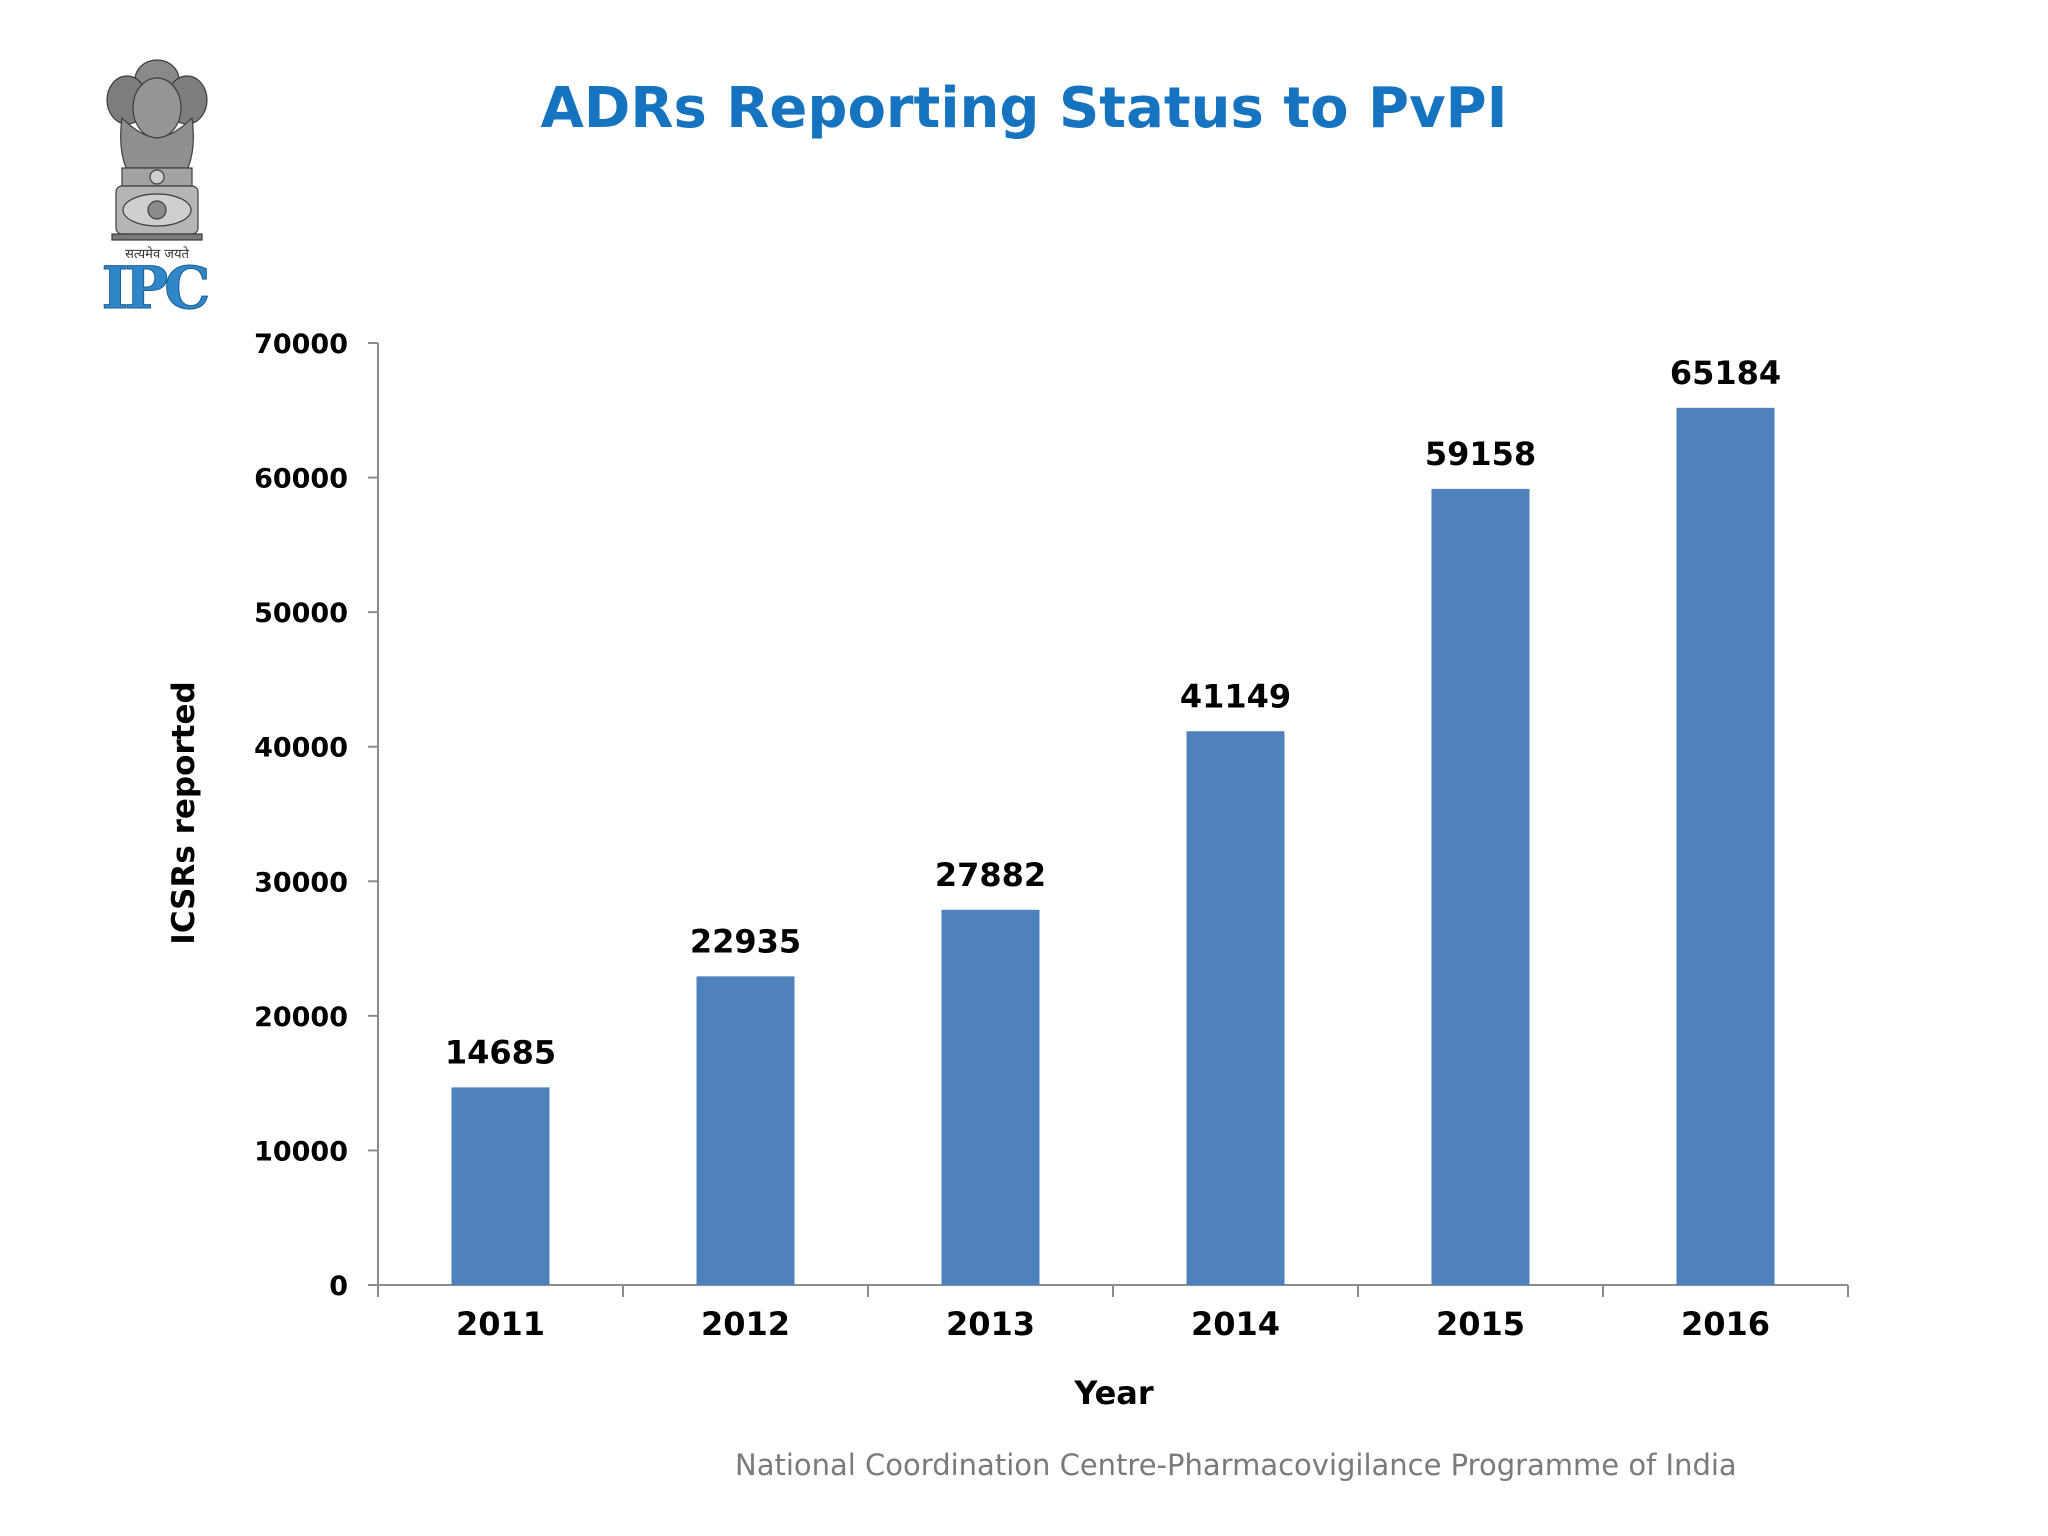 The width and height of the screenshot is (2048, 1536). What do you see at coordinates (301, 344) in the screenshot?
I see `y-tick-label: 70000` at bounding box center [301, 344].